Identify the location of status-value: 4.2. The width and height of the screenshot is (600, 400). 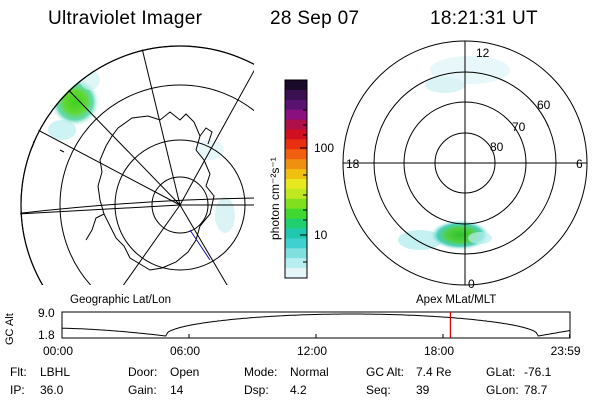
(298, 390).